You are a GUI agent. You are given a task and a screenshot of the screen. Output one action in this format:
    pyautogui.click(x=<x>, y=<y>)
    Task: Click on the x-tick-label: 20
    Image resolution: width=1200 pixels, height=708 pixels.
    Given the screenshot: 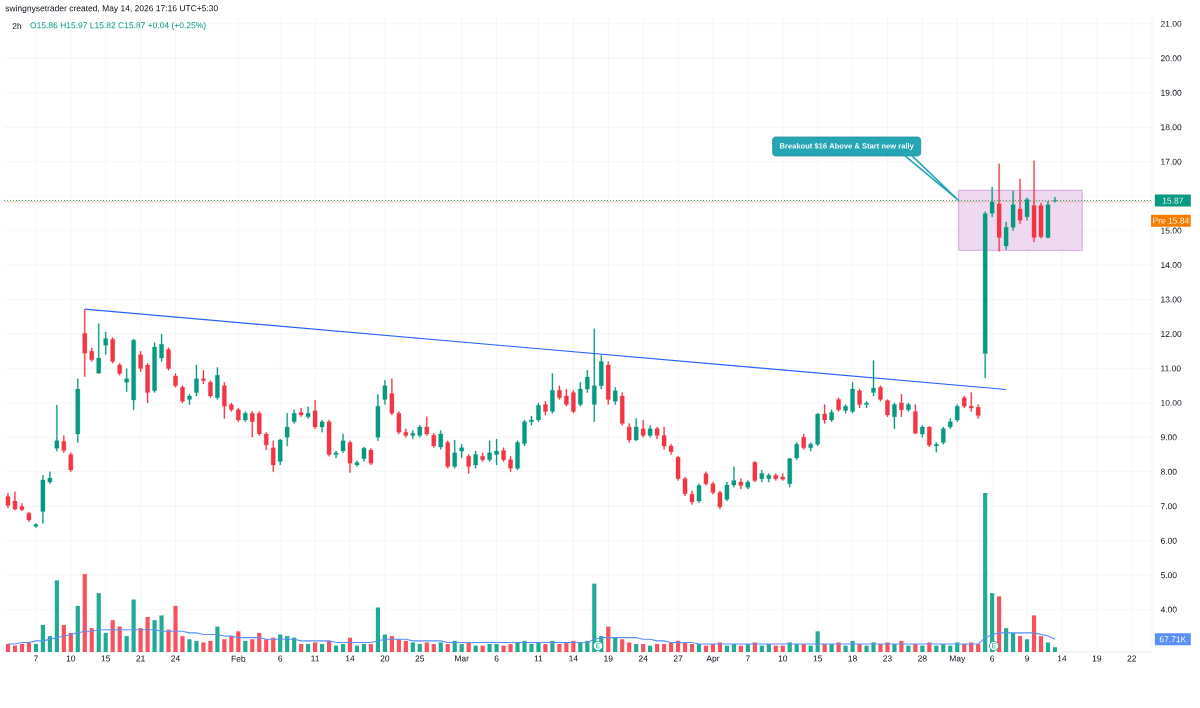 What is the action you would take?
    pyautogui.click(x=385, y=658)
    